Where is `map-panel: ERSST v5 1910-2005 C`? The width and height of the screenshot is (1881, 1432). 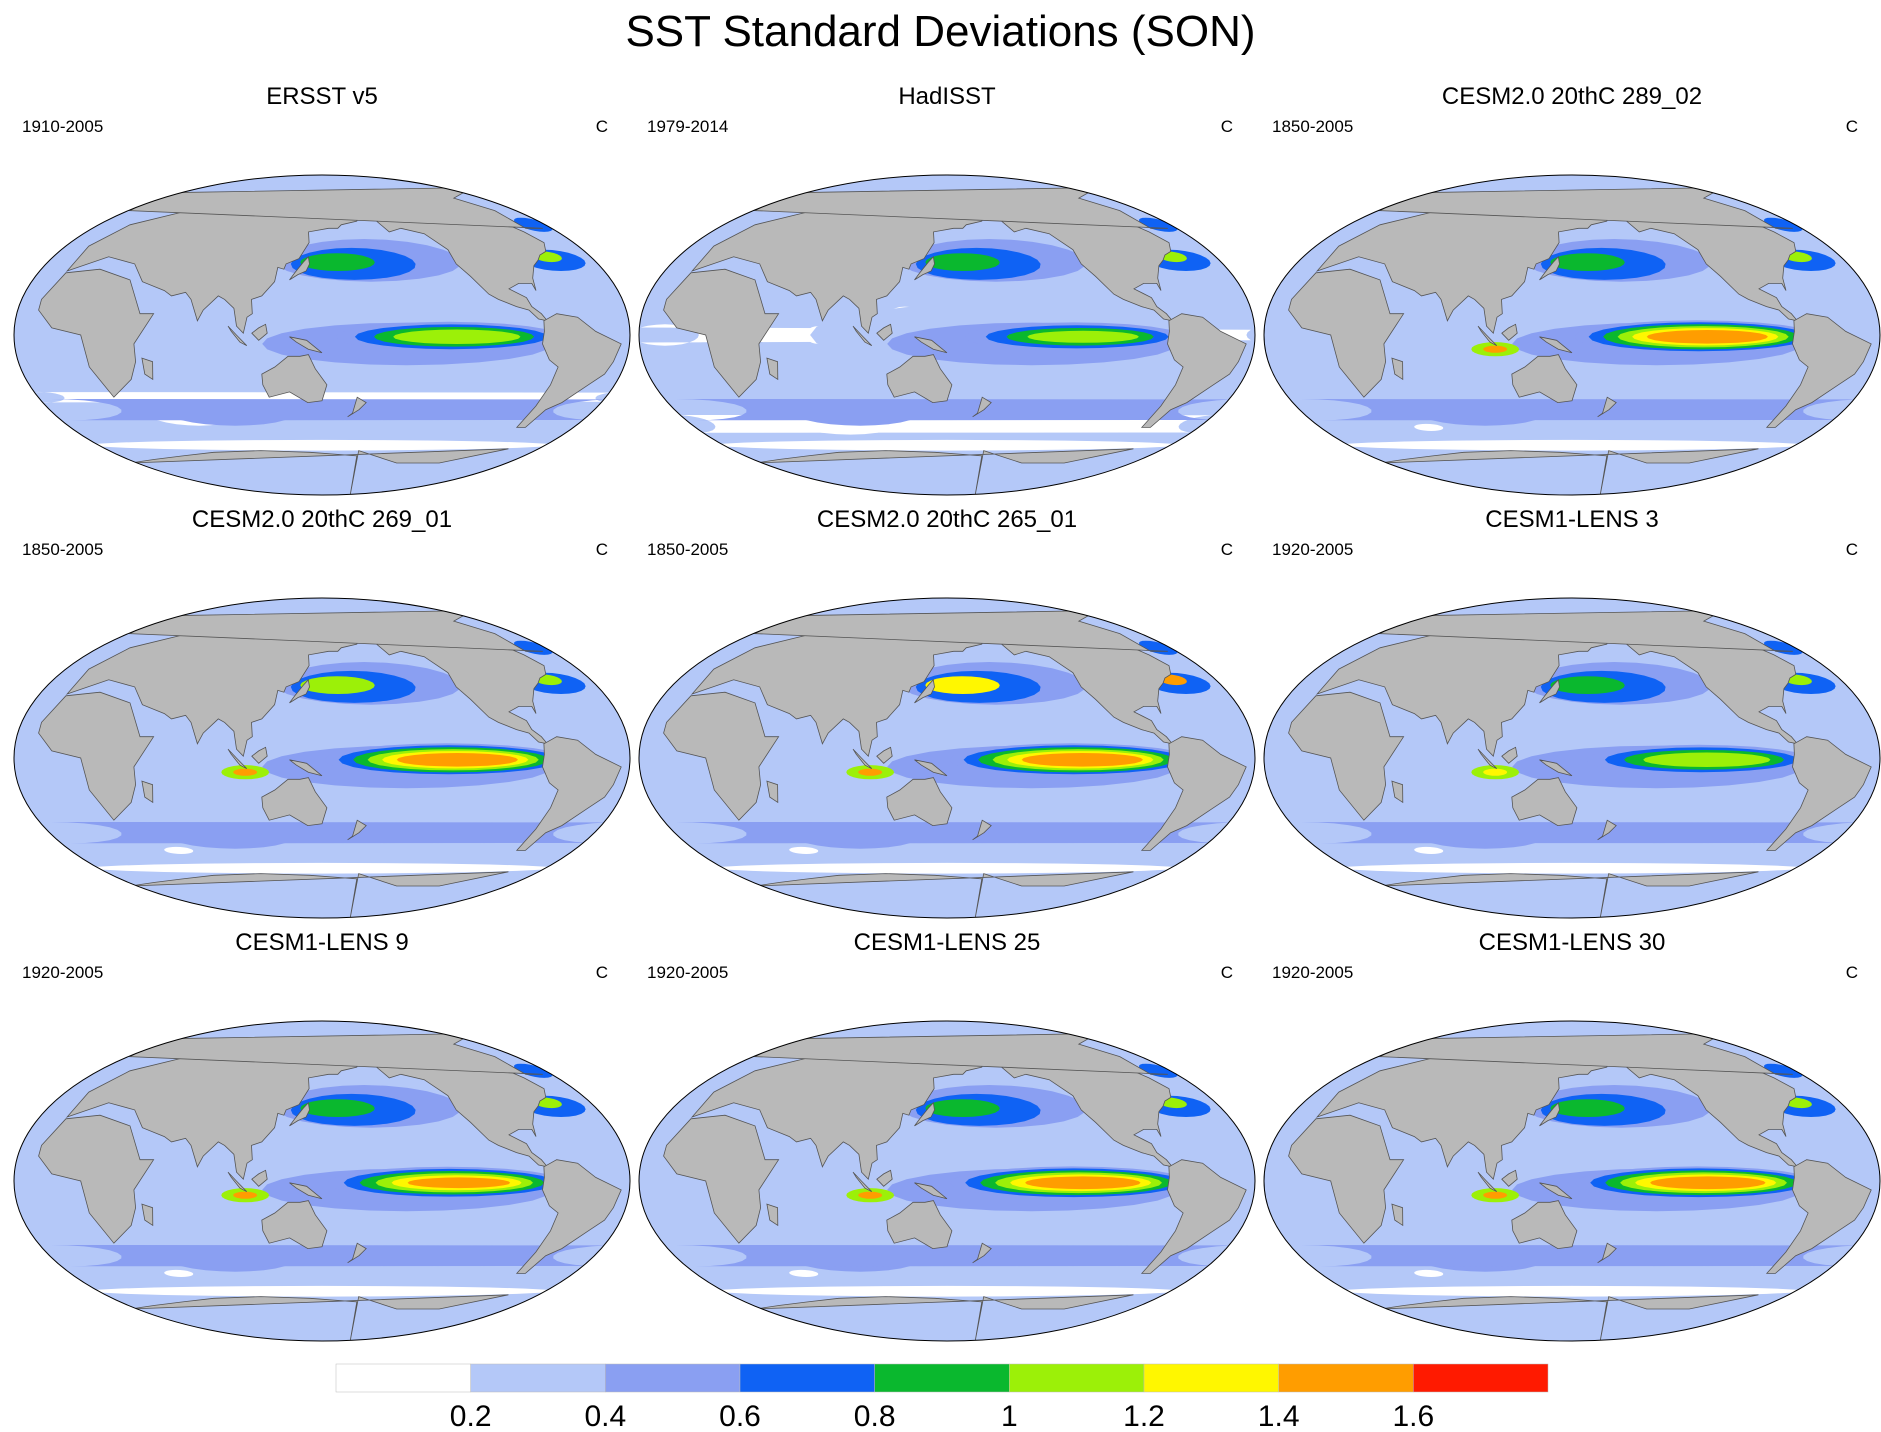
map-panel: ERSST v5 1910-2005 C is located at coordinates (322, 292).